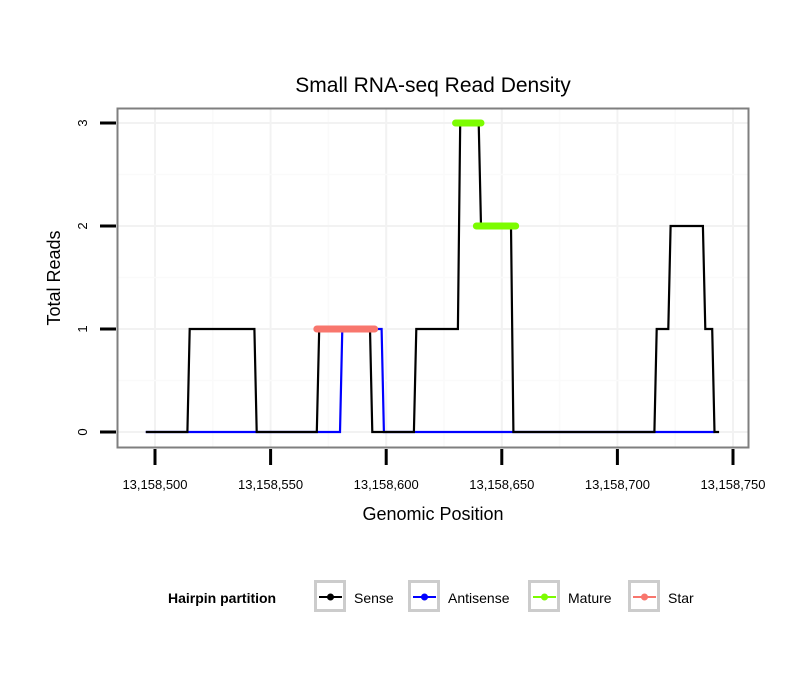  I want to click on x-tick-label: 13,158,550, so click(270, 484).